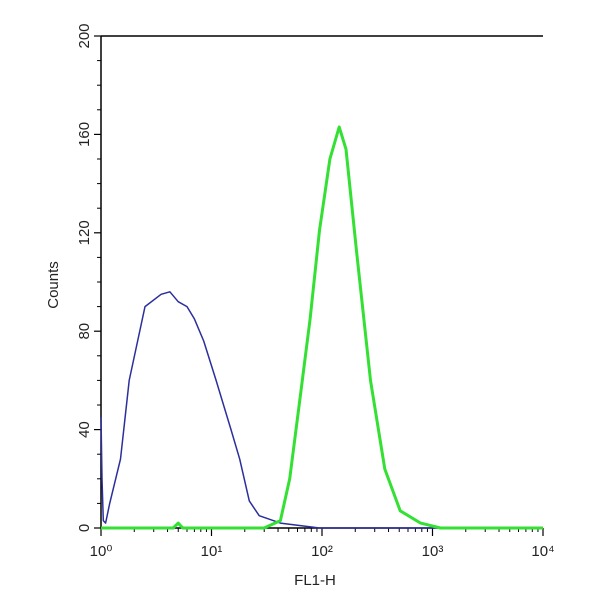 Image resolution: width=600 pixels, height=605 pixels. Describe the element at coordinates (322, 551) in the screenshot. I see `x-tick-label: 10²` at that location.